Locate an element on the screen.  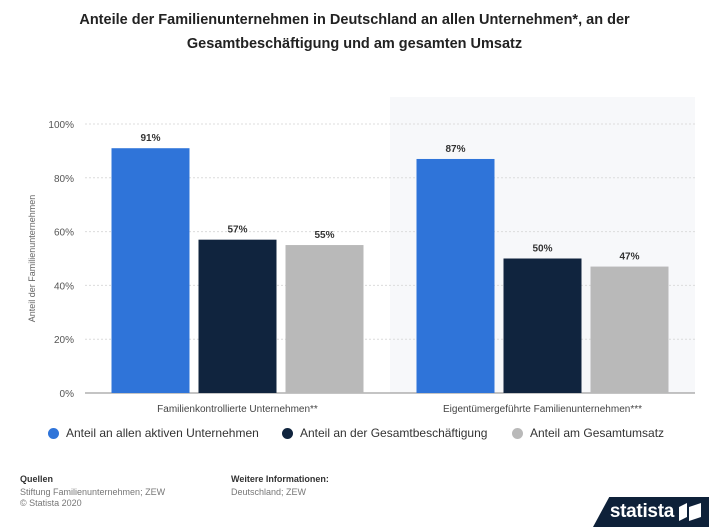
y-tick-label: 60% is located at coordinates (64, 233).